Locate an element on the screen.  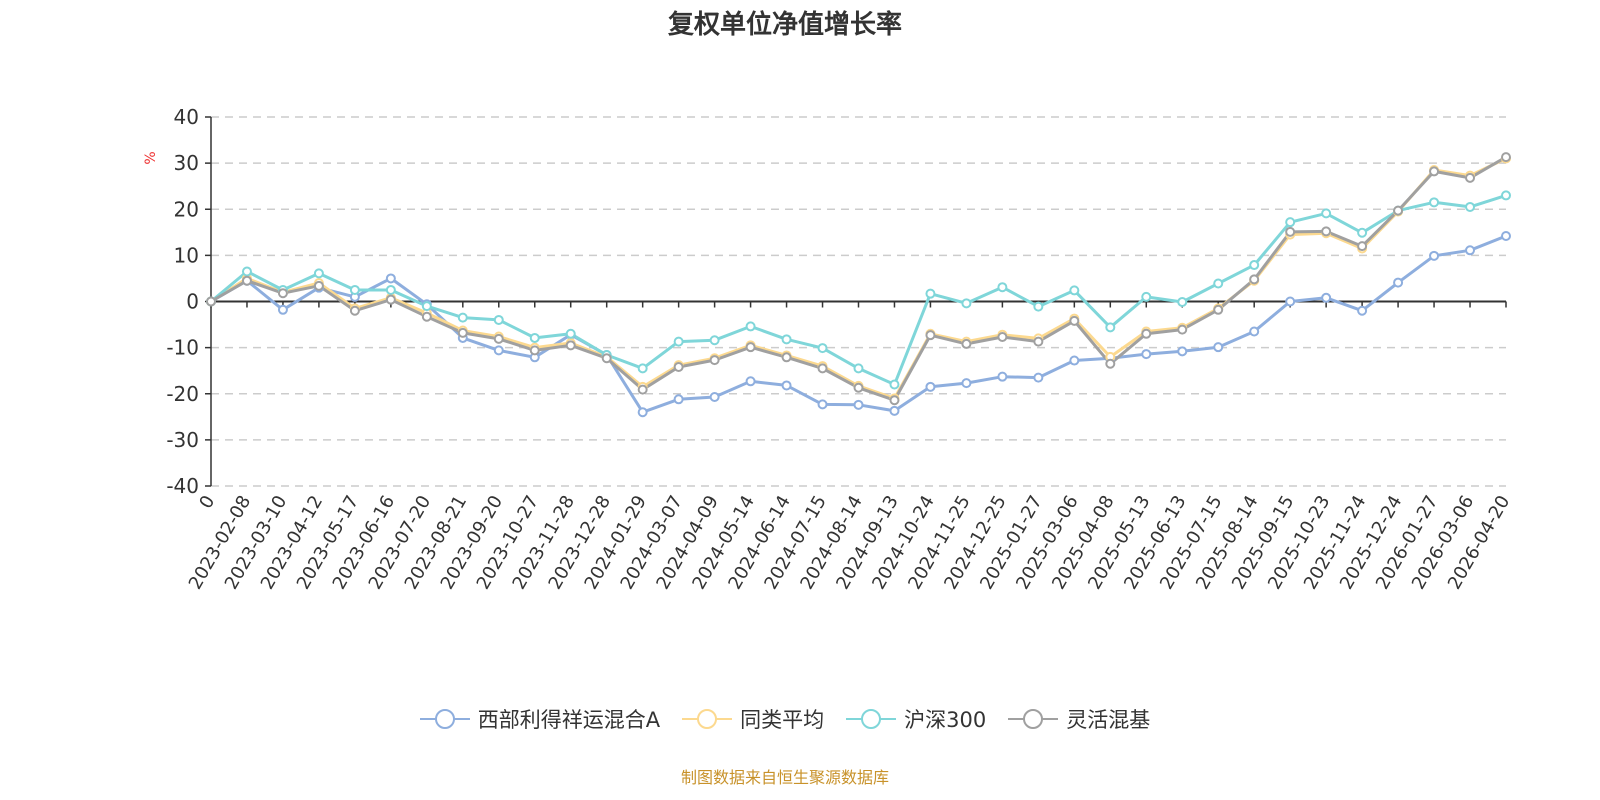
legend-label: 灵活混基 is located at coordinates (1108, 720).